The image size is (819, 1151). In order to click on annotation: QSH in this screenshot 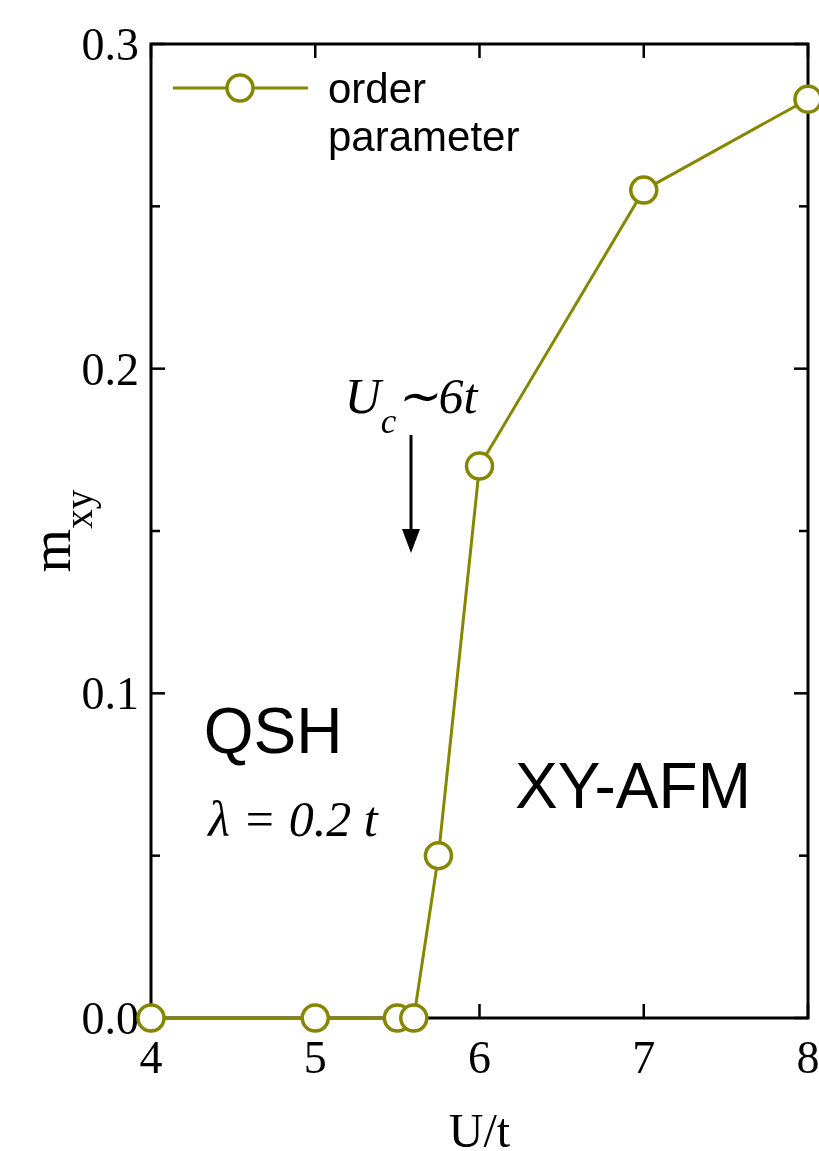, I will do `click(273, 731)`.